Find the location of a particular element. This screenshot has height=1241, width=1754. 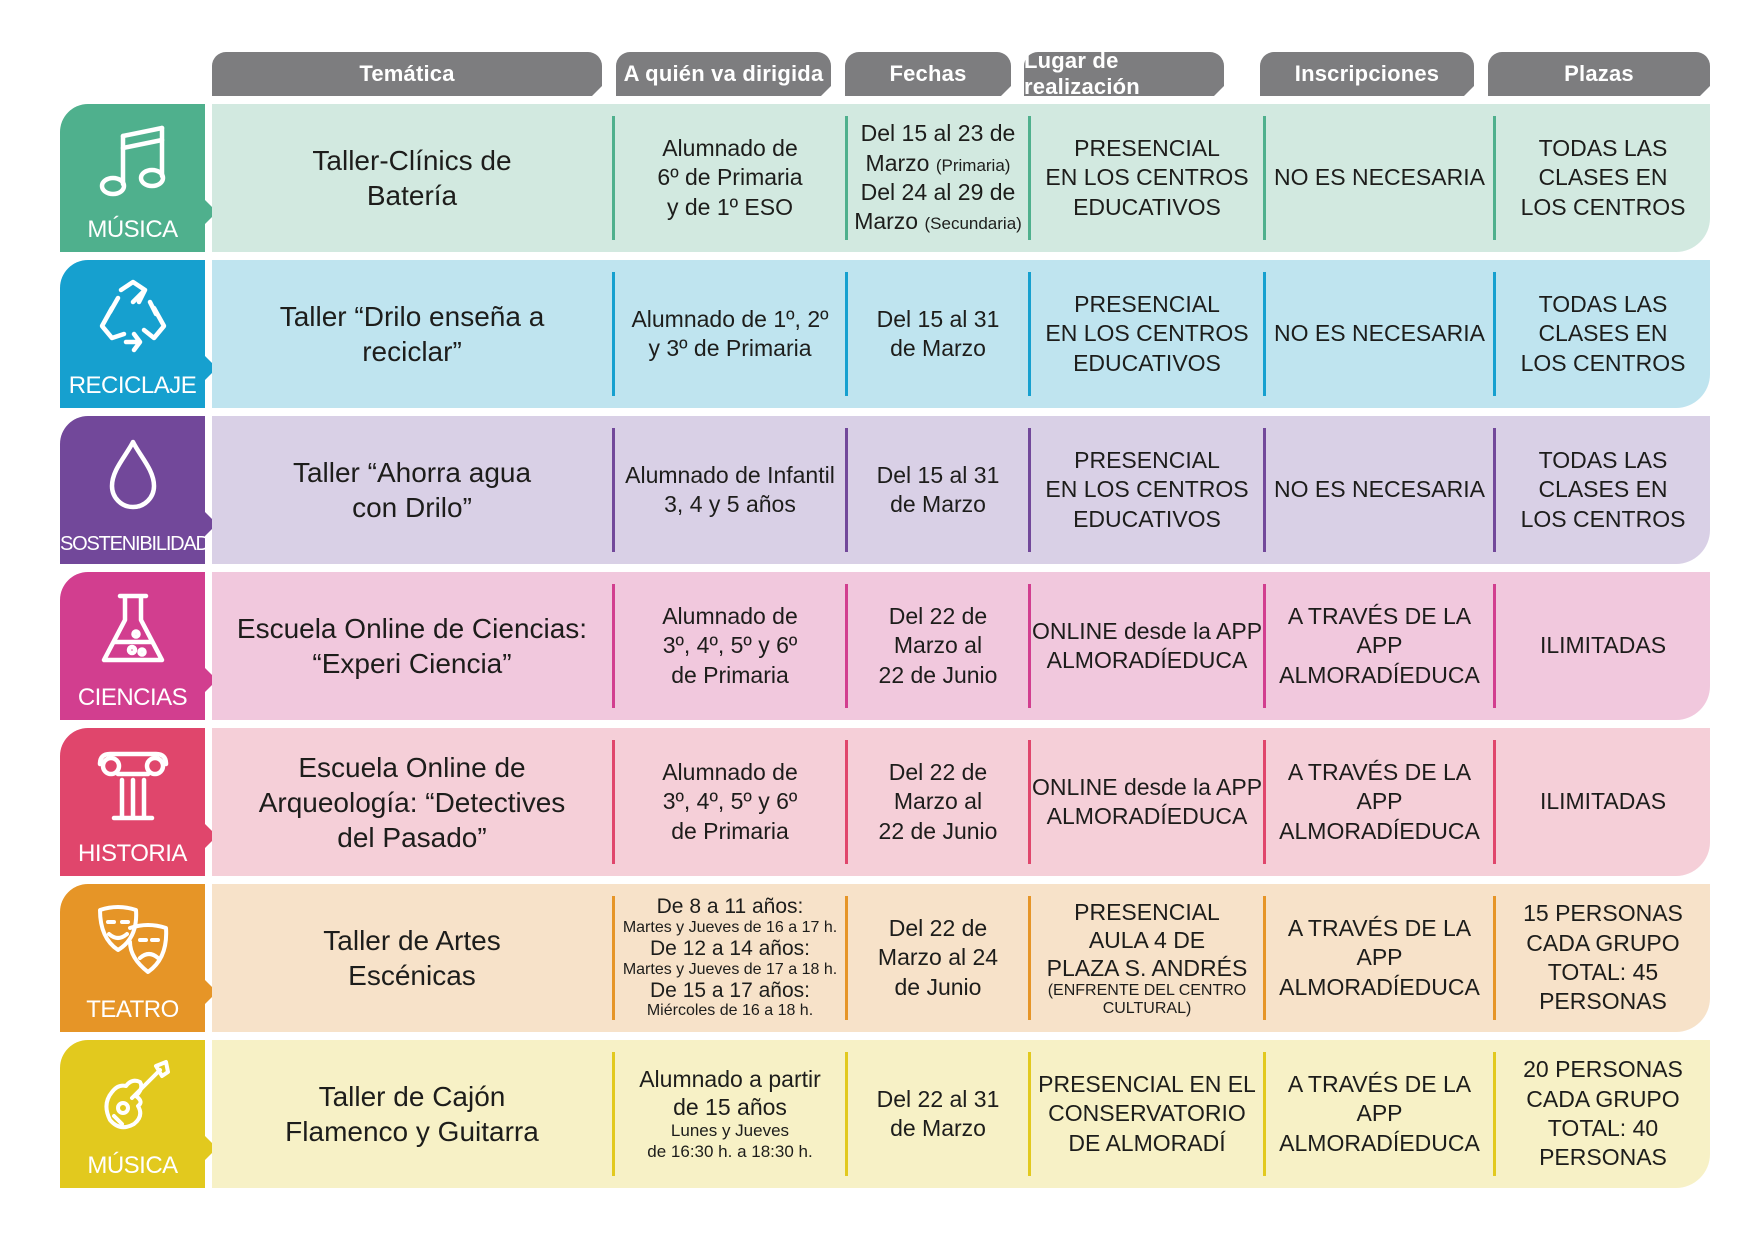

lugar-line: CONSERVATORIO is located at coordinates (1147, 1113).